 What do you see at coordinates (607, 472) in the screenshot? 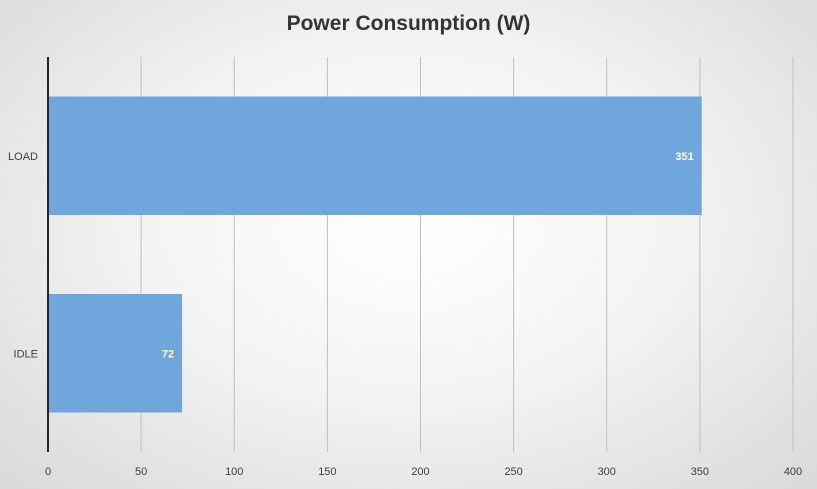
I see `x-tick-label-300: 300` at bounding box center [607, 472].